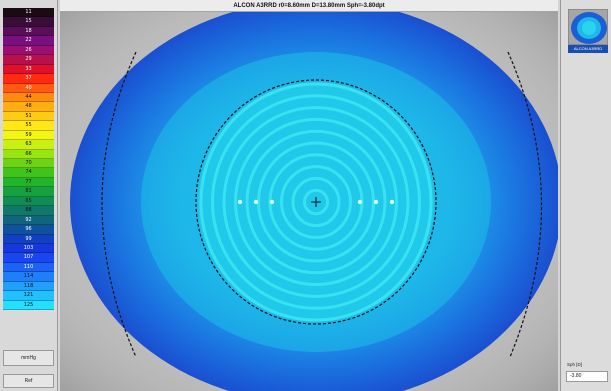 Image resolution: width=611 pixels, height=391 pixels. Describe the element at coordinates (28, 358) in the screenshot. I see `unit-button: mmHg` at that location.